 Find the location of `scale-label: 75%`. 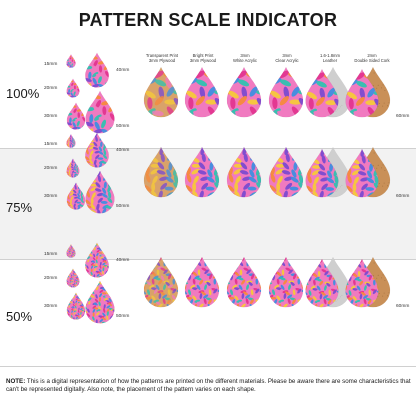

scale-label: 75% is located at coordinates (19, 207).